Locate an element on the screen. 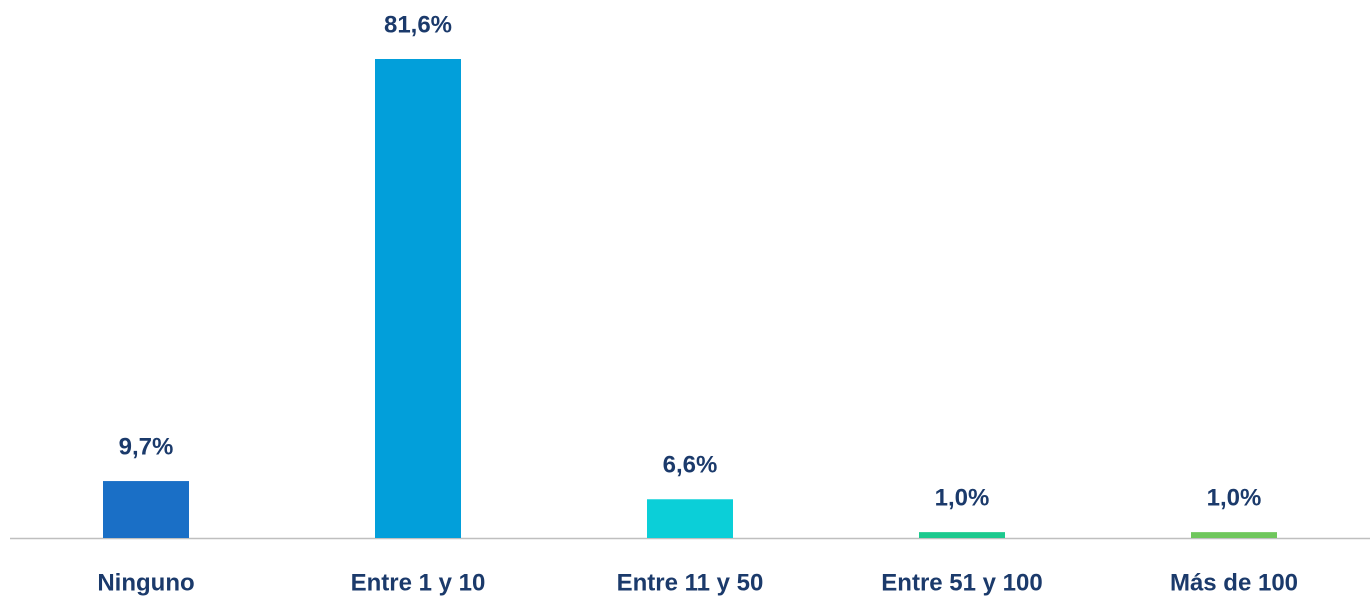 Image resolution: width=1370 pixels, height=603 pixels. x-tick-label: Ninguno is located at coordinates (145, 582).